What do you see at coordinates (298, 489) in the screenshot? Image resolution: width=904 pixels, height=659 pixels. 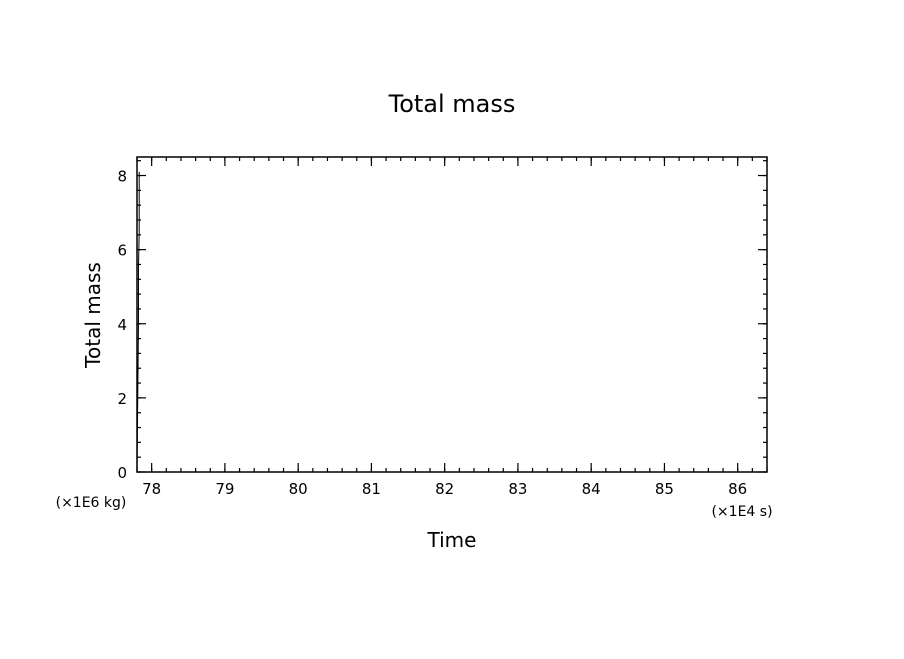 I see `x-tick-label: 80` at bounding box center [298, 489].